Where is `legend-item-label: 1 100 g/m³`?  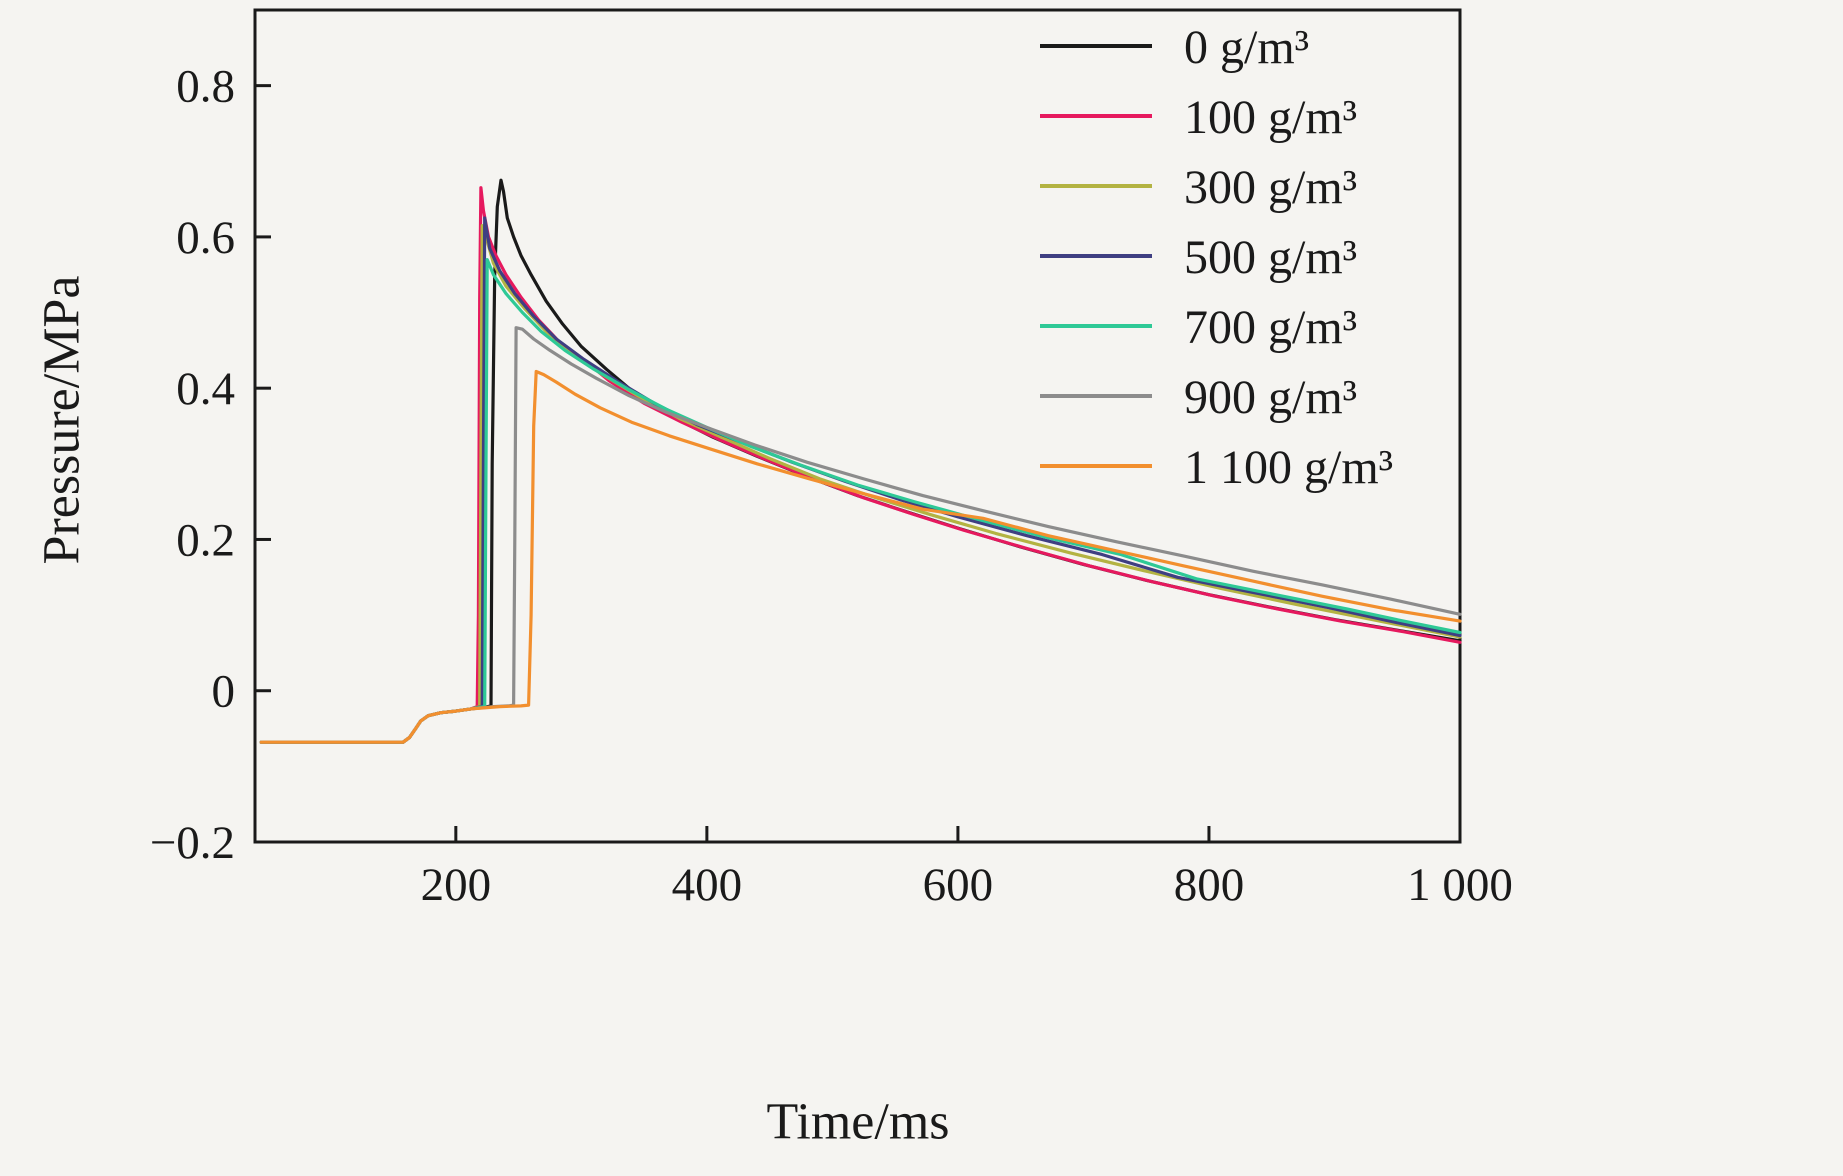 legend-item-label: 1 100 g/m³ is located at coordinates (1288, 467).